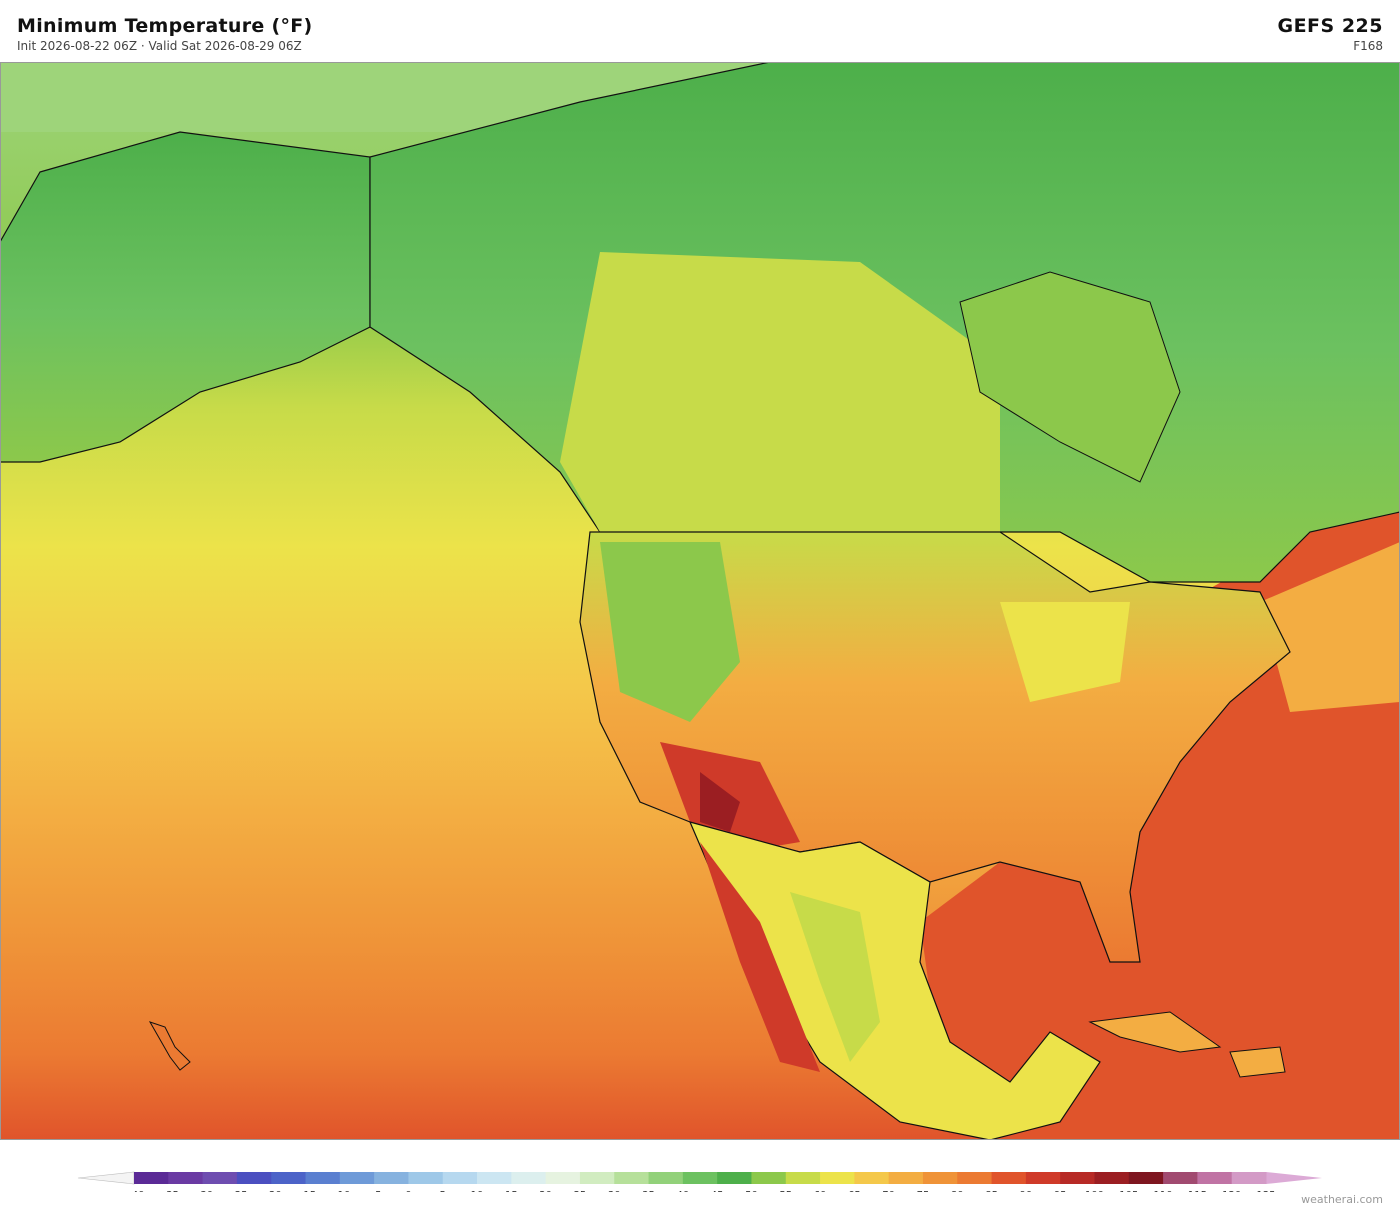  What do you see at coordinates (169, 1046) in the screenshot?
I see `hawaii` at bounding box center [169, 1046].